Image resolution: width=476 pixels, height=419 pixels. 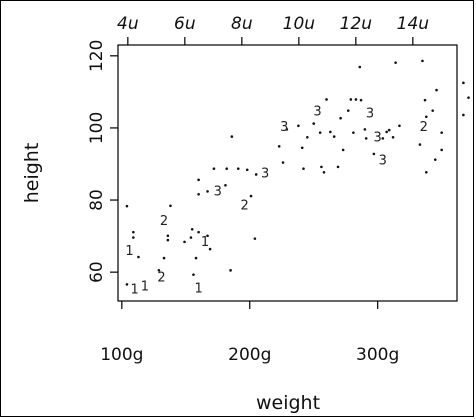 What do you see at coordinates (185, 24) in the screenshot?
I see `top-tick-label: 6u` at bounding box center [185, 24].